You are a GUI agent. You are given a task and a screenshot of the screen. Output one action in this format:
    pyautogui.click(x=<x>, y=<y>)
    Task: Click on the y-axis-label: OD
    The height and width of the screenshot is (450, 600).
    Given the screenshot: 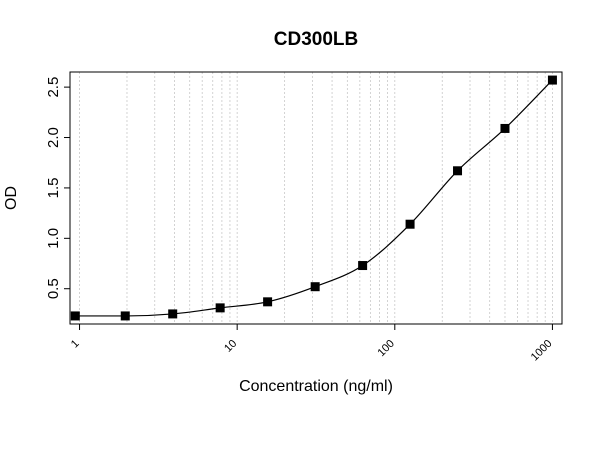 What is the action you would take?
    pyautogui.click(x=11, y=198)
    